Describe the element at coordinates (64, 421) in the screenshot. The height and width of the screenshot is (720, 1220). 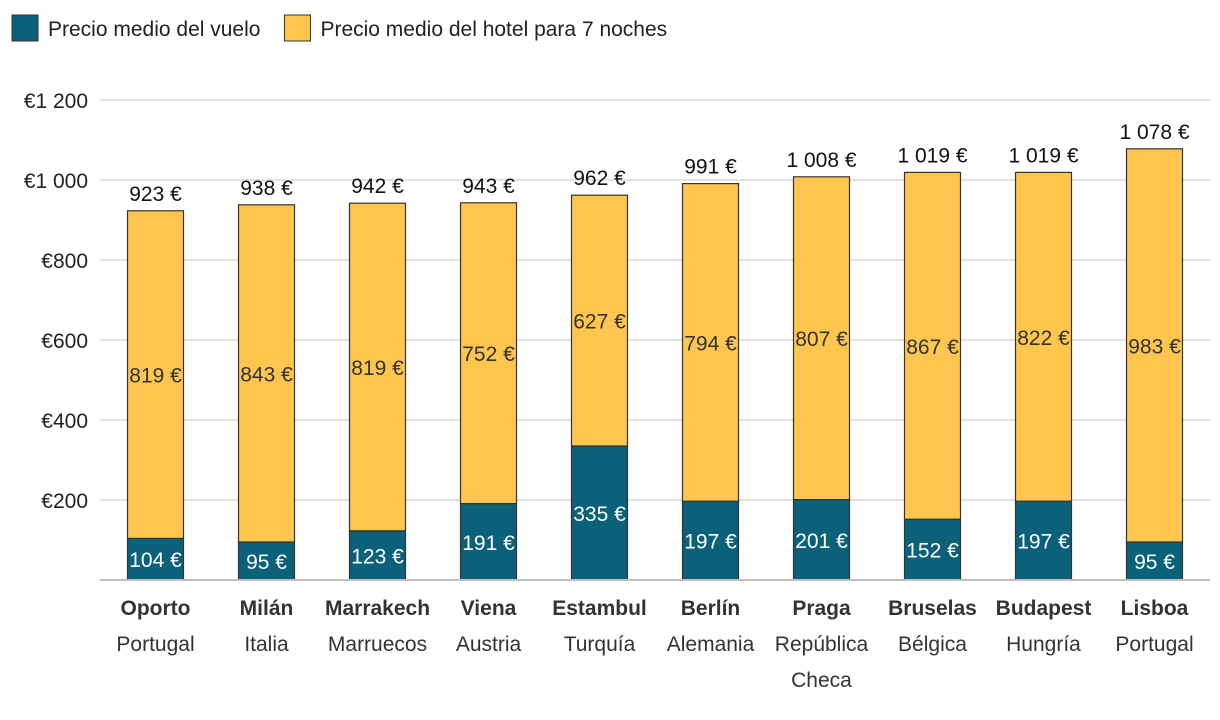
I see `y-tick-label: €400` at that location.